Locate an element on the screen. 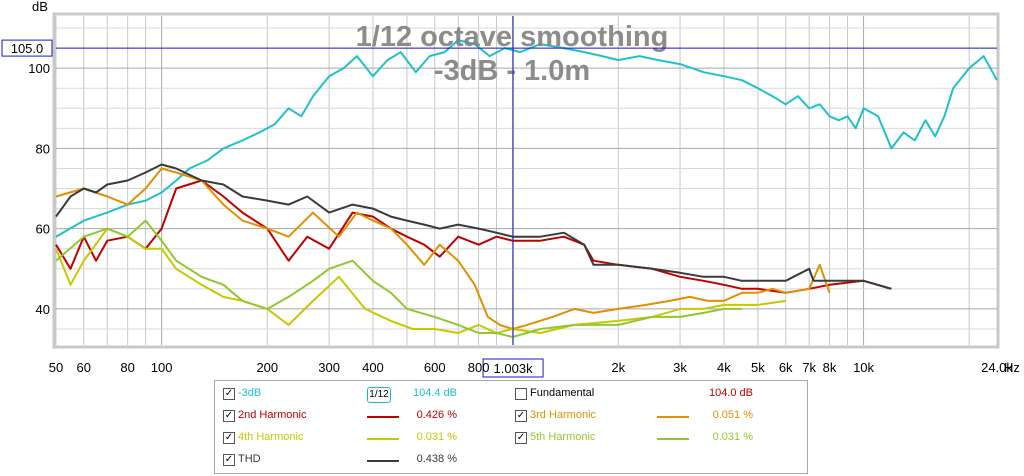 This screenshot has height=476, width=1024. legend-row-3rd-harmonic: ✓ 3rd Harmonic 0.051 % is located at coordinates (660, 418).